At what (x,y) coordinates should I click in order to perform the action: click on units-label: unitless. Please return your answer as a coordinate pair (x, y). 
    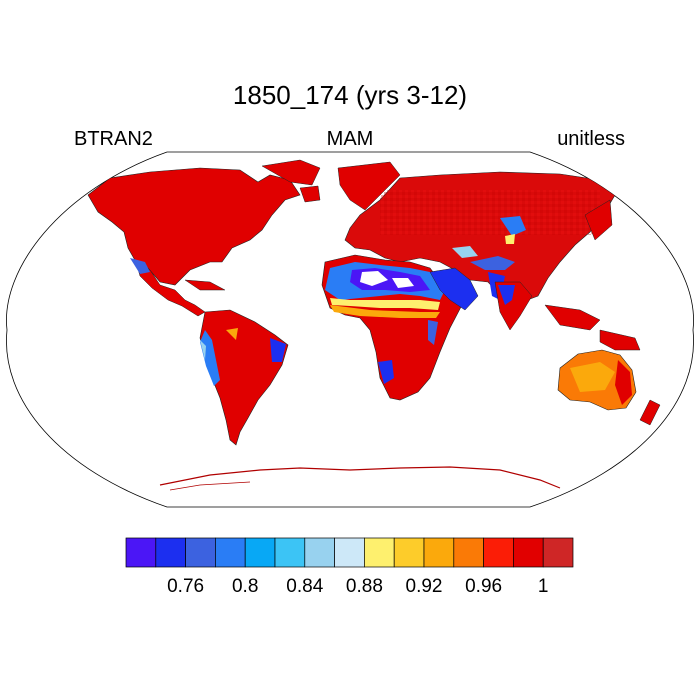
    Looking at the image, I should click on (591, 139).